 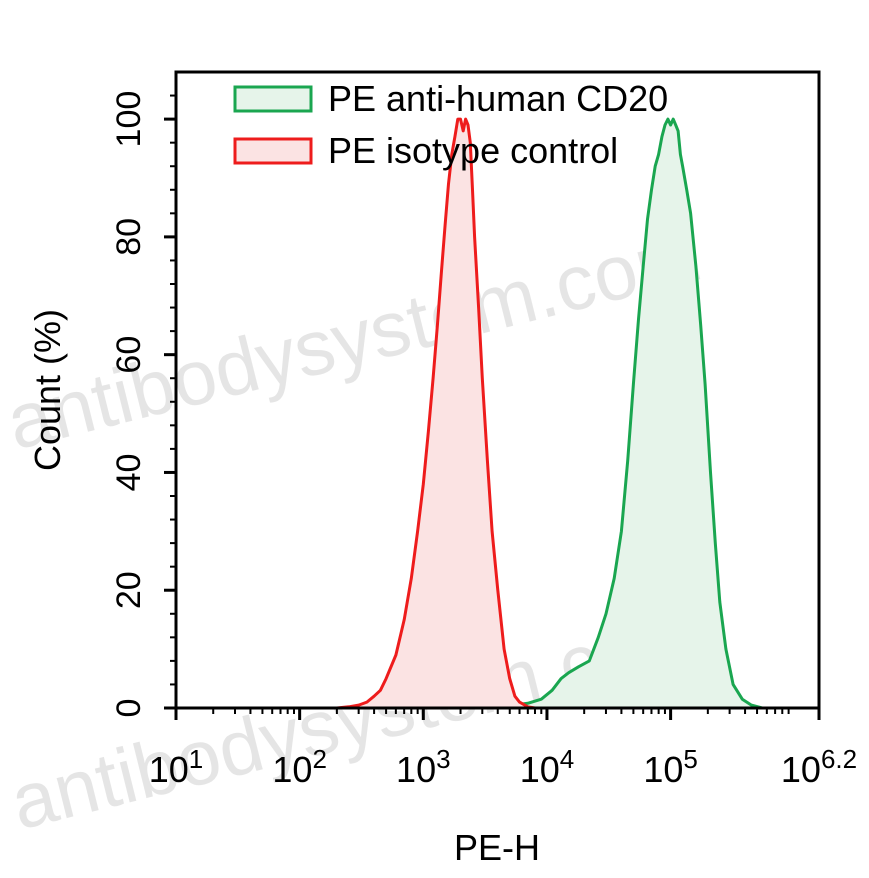 I want to click on y-tick-label-100: 100, so click(x=129, y=119).